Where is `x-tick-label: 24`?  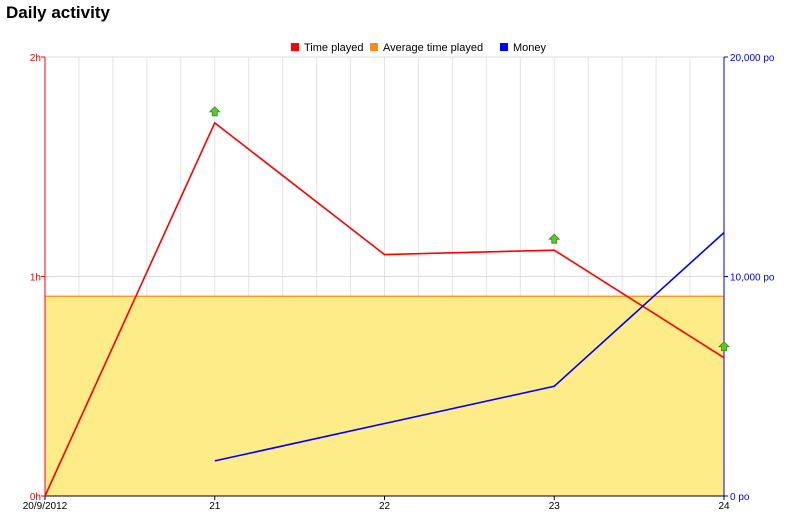
x-tick-label: 24 is located at coordinates (724, 506).